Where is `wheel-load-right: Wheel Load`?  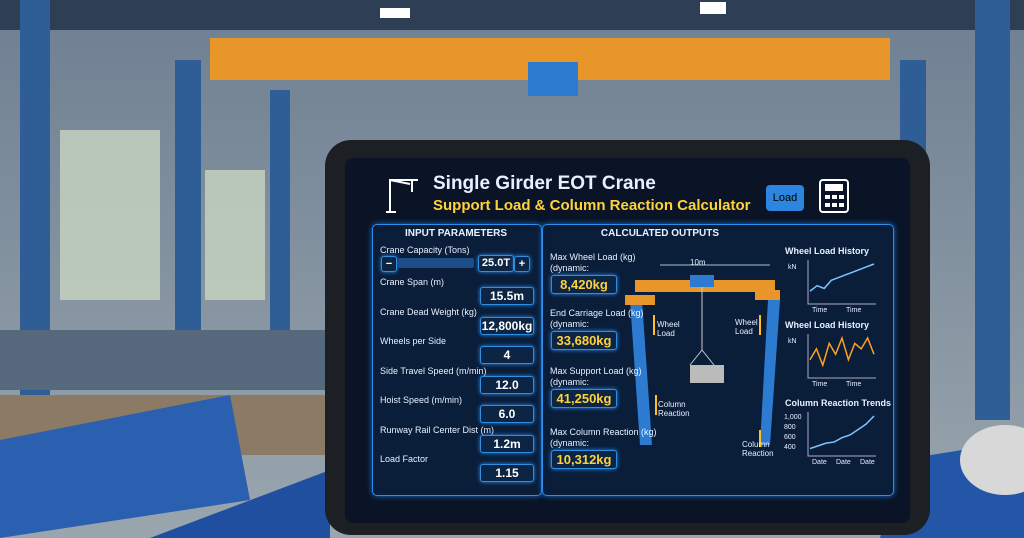 wheel-load-right: Wheel Load is located at coordinates (746, 327).